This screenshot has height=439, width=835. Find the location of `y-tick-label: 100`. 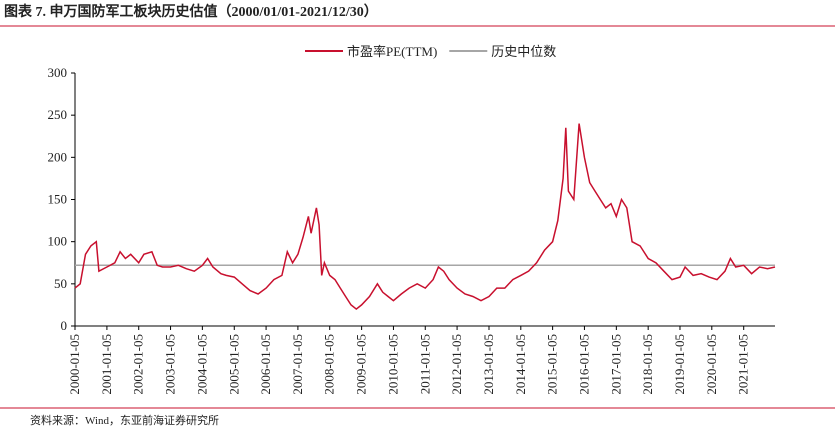

y-tick-label: 100 is located at coordinates (58, 241).